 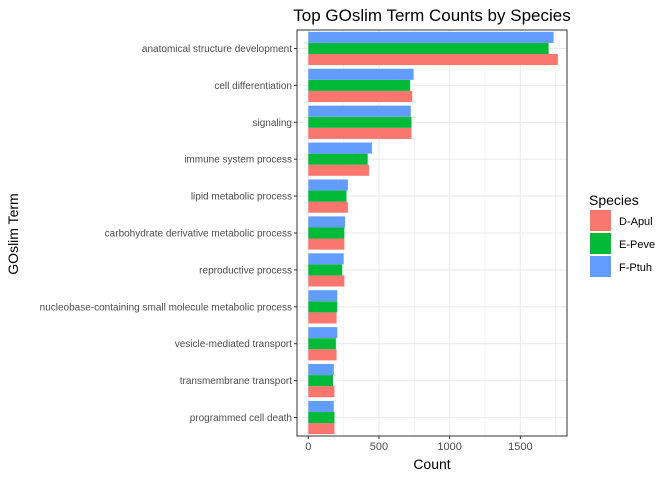 What do you see at coordinates (13, 233) in the screenshot?
I see `y-axis-title: GOslim Term` at bounding box center [13, 233].